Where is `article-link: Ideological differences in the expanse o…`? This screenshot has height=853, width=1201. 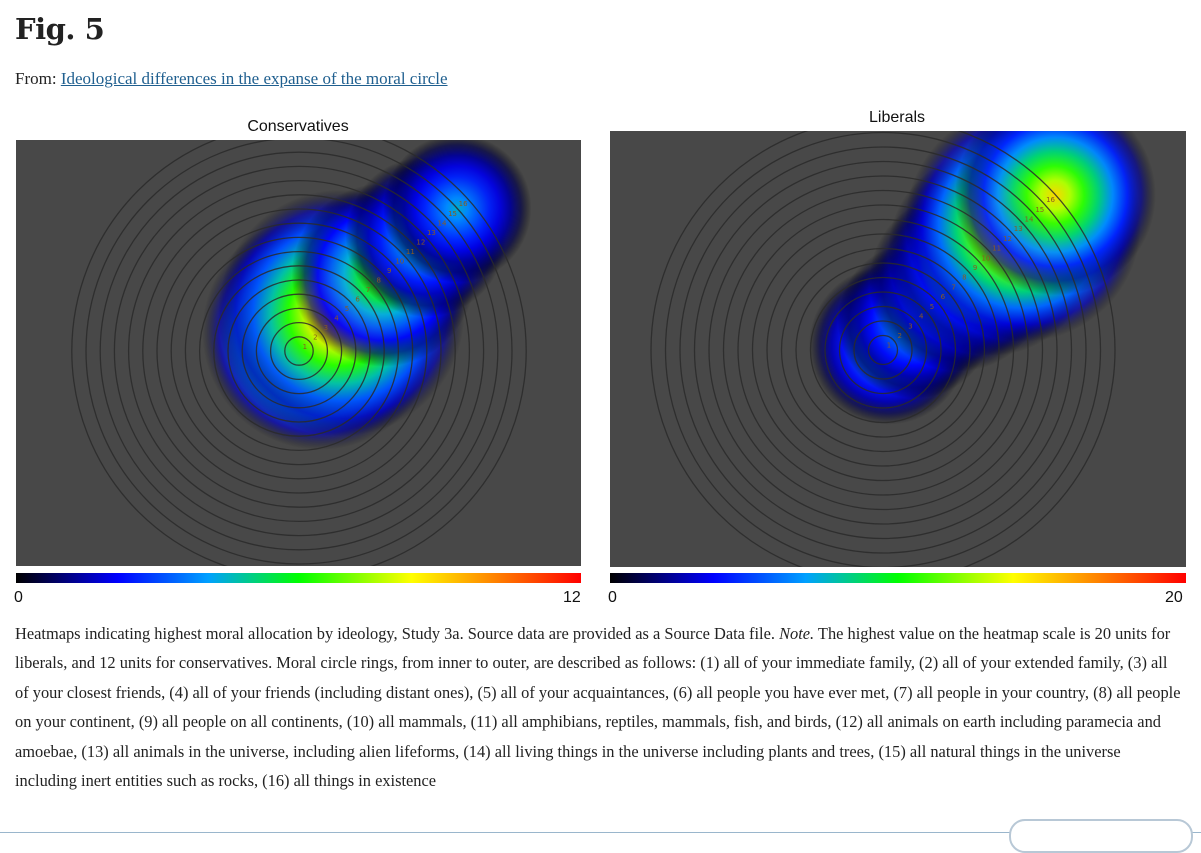 article-link: Ideological differences in the expanse o… is located at coordinates (254, 78).